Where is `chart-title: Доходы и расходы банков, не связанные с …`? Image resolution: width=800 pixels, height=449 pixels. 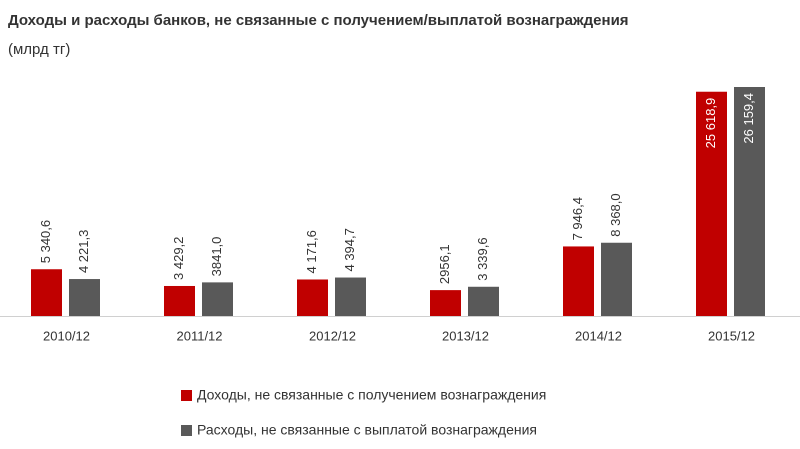
chart-title: Доходы и расходы банков, не связанные с … is located at coordinates (318, 20).